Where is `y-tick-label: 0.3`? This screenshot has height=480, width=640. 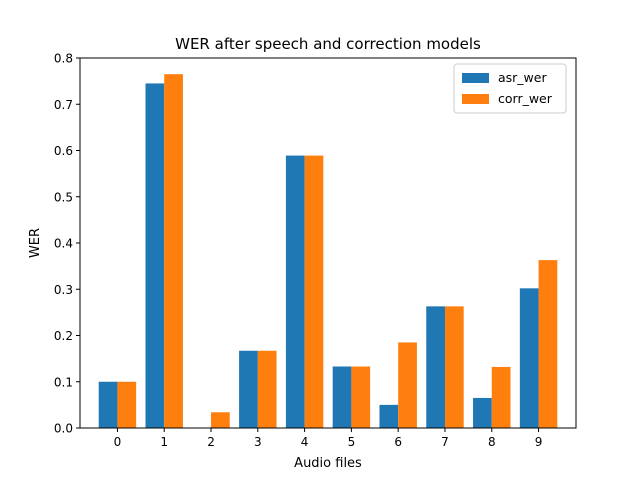
y-tick-label: 0.3 is located at coordinates (63, 290).